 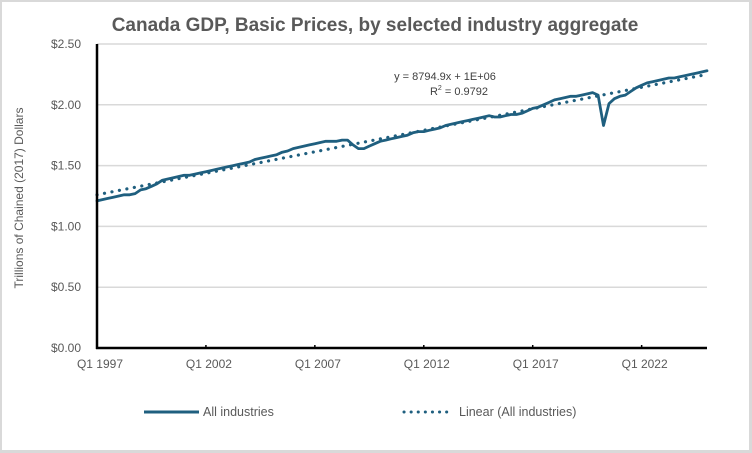 What do you see at coordinates (445, 77) in the screenshot?
I see `trendline-equation: y = 8794.9x + 1E+06` at bounding box center [445, 77].